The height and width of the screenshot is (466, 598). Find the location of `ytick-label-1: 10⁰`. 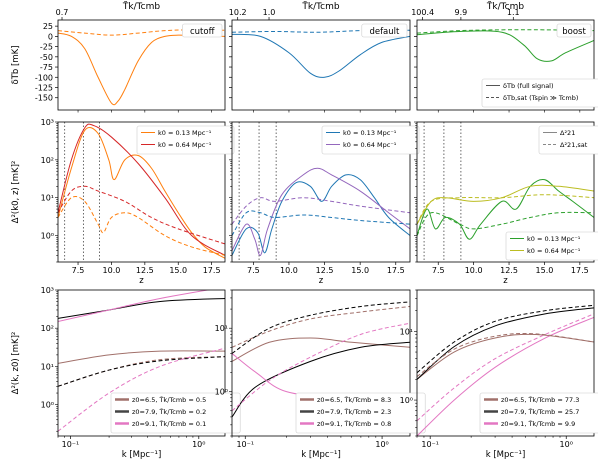

ytick-label-1: 10⁰ is located at coordinates (406, 400).